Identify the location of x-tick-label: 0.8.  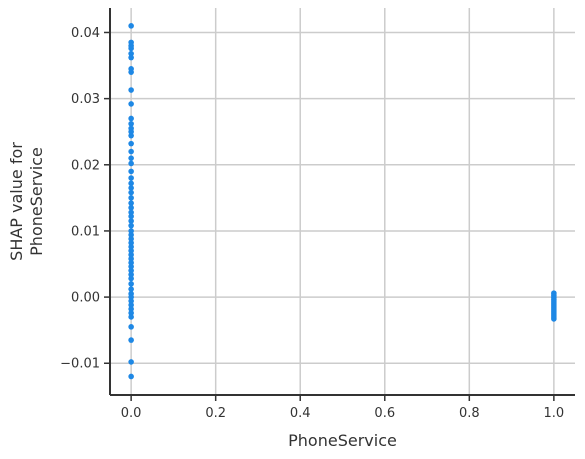
(469, 413).